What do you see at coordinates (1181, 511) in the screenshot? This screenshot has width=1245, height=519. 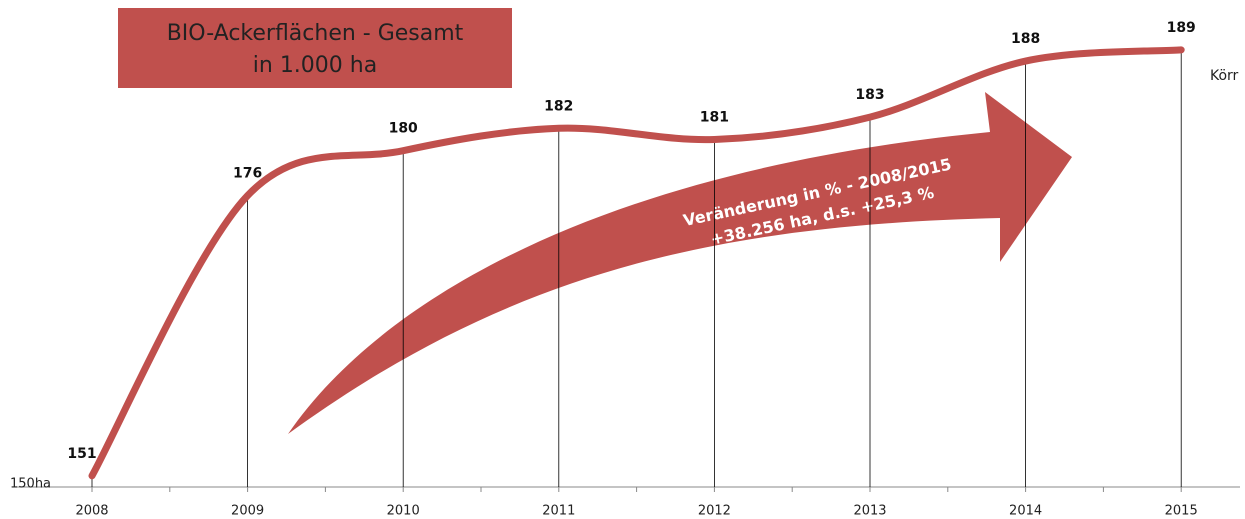 I see `x-tick-label: 2015` at bounding box center [1181, 511].